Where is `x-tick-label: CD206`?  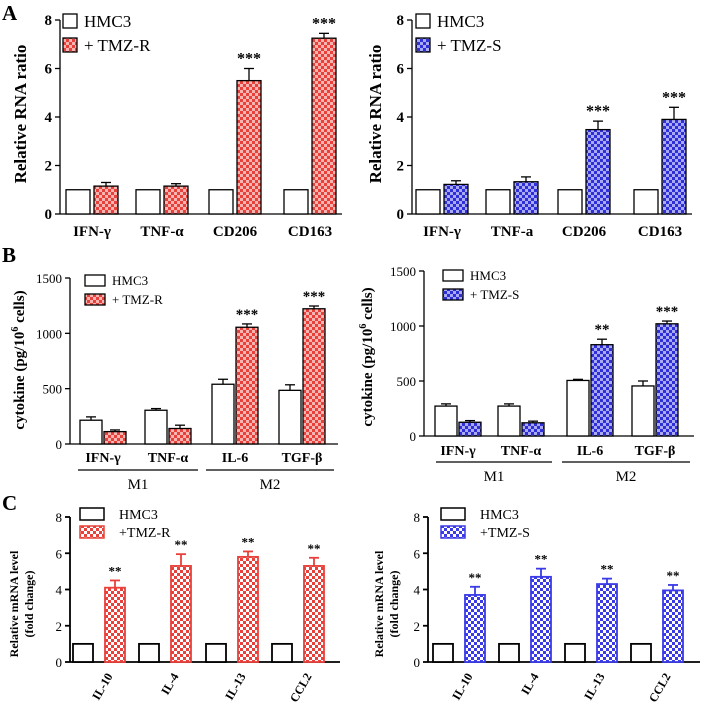 x-tick-label: CD206 is located at coordinates (584, 232).